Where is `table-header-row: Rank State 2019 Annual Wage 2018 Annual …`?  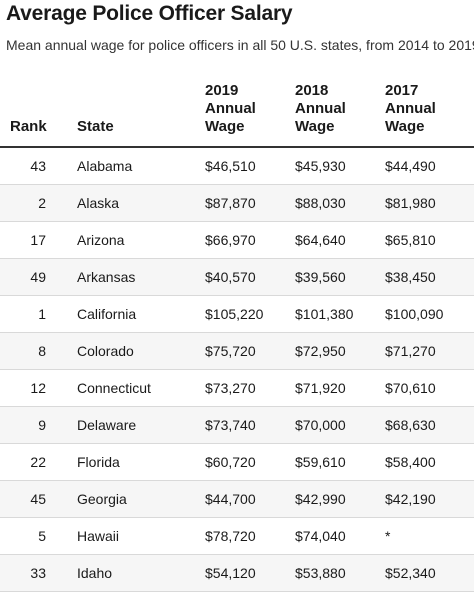
table-header-row: Rank State 2019 Annual Wage 2018 Annual … is located at coordinates (237, 114).